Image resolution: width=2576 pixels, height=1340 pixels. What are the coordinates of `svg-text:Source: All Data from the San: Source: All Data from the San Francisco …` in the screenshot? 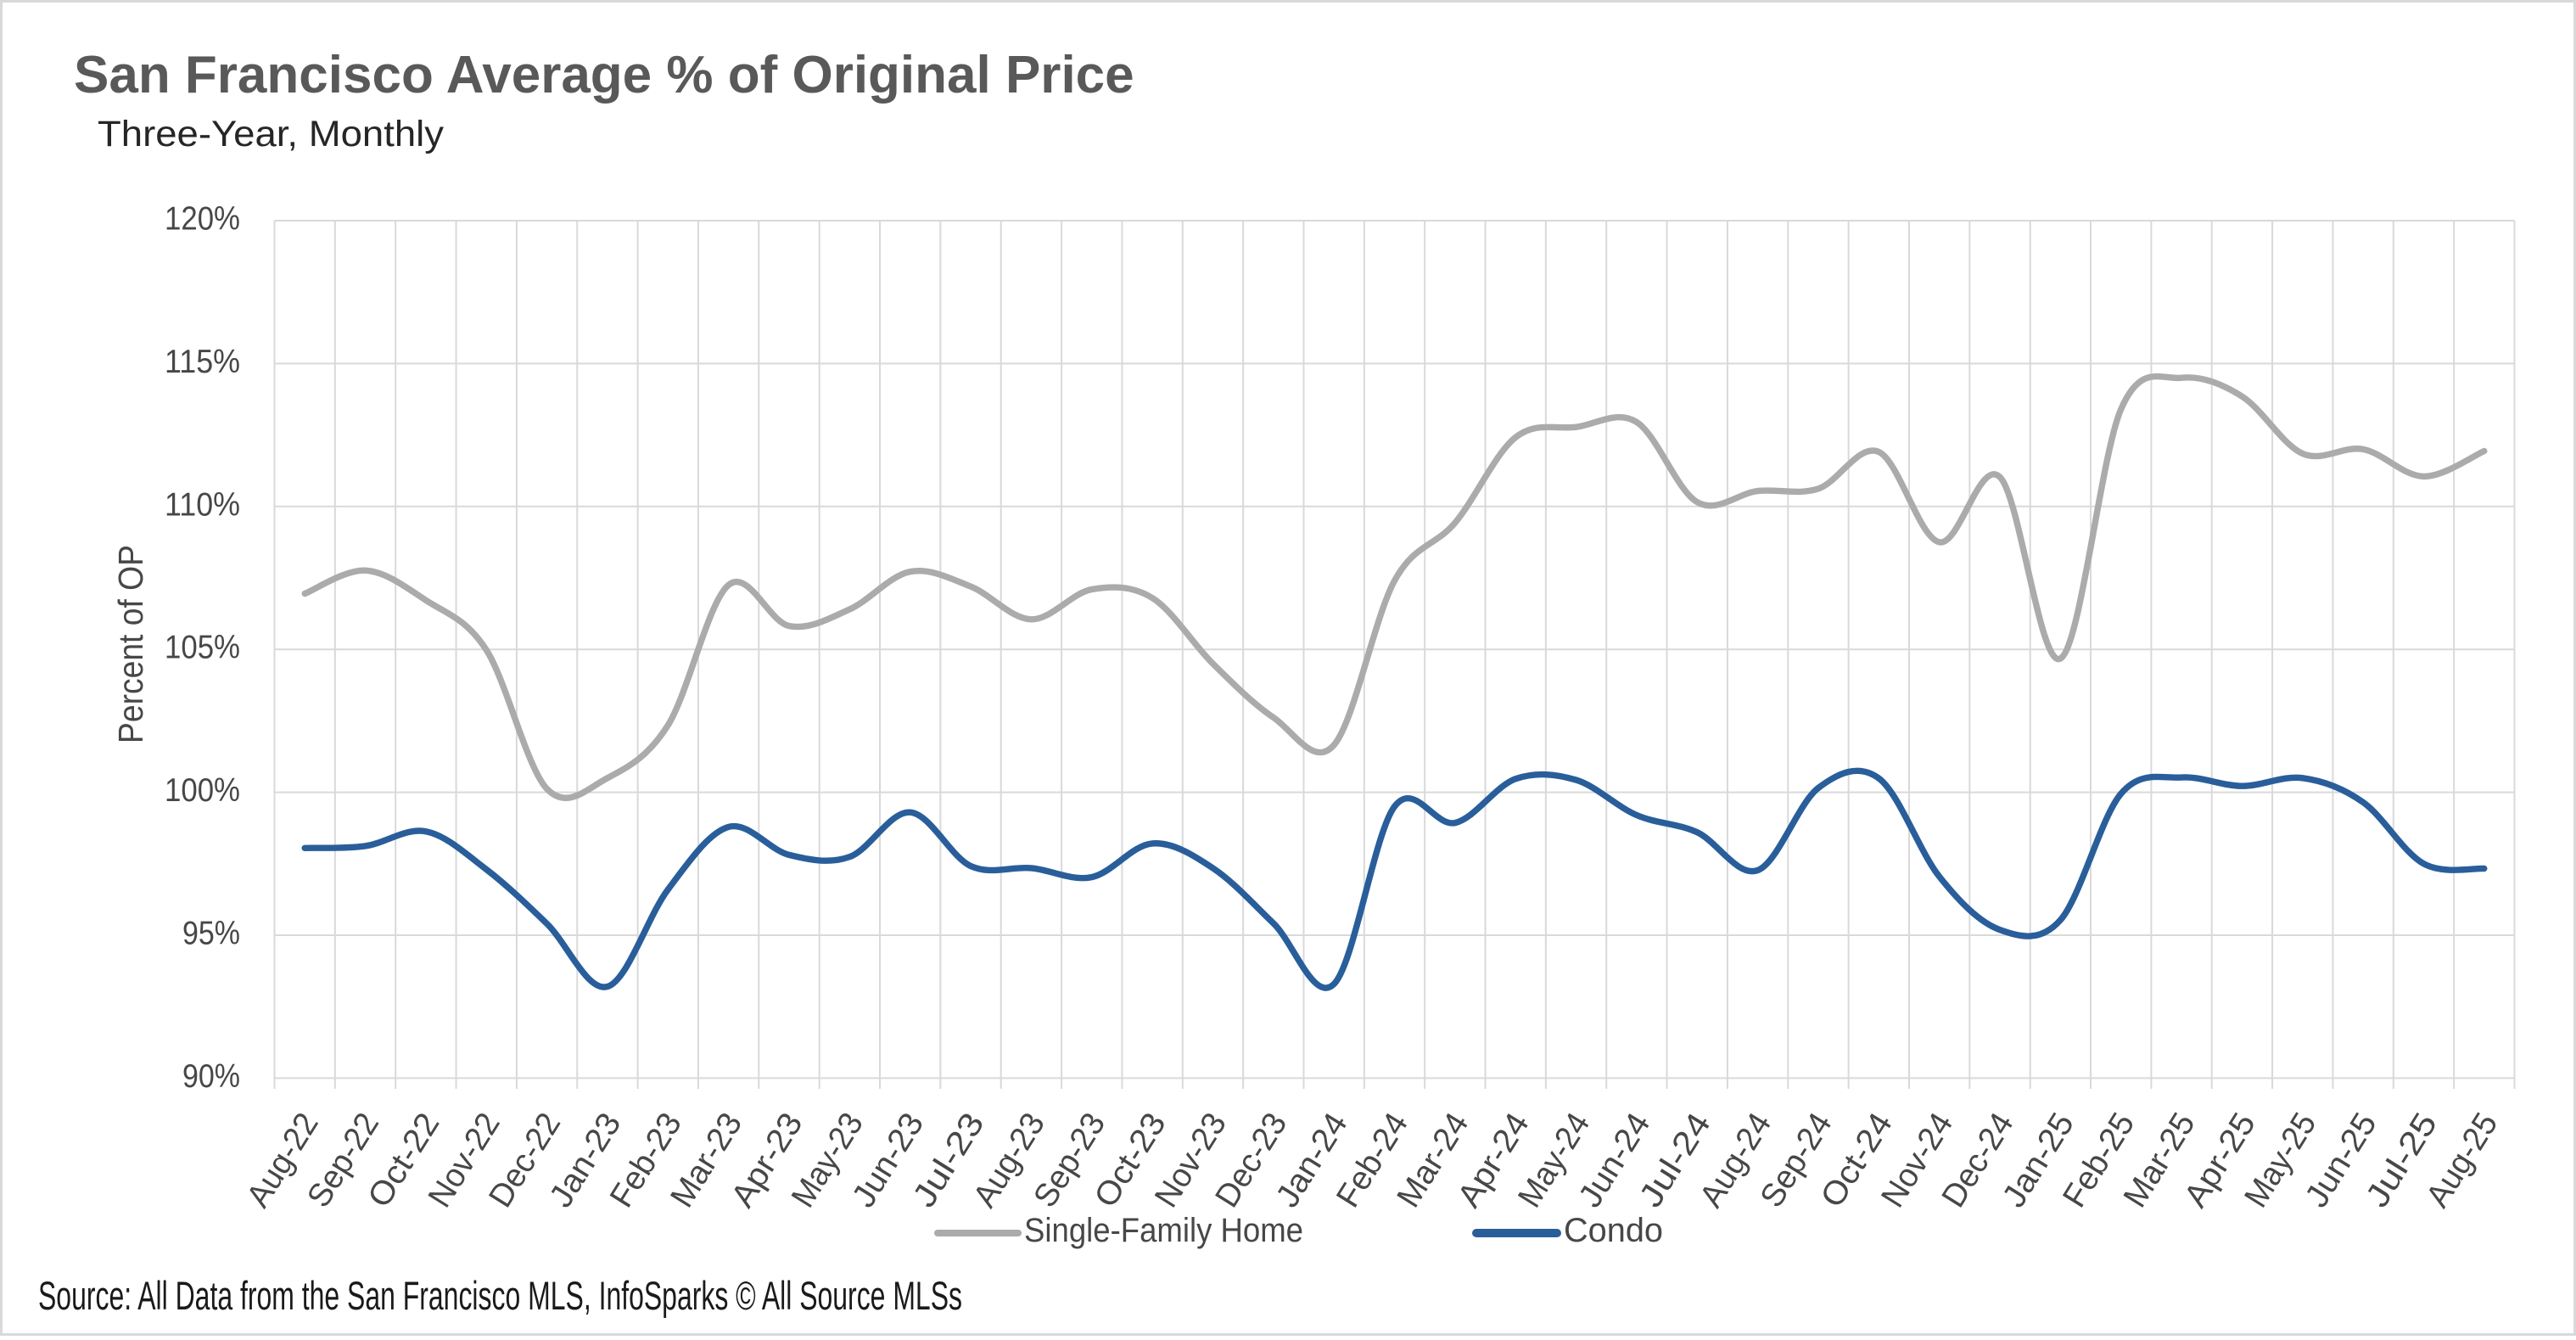 It's located at (500, 1295).